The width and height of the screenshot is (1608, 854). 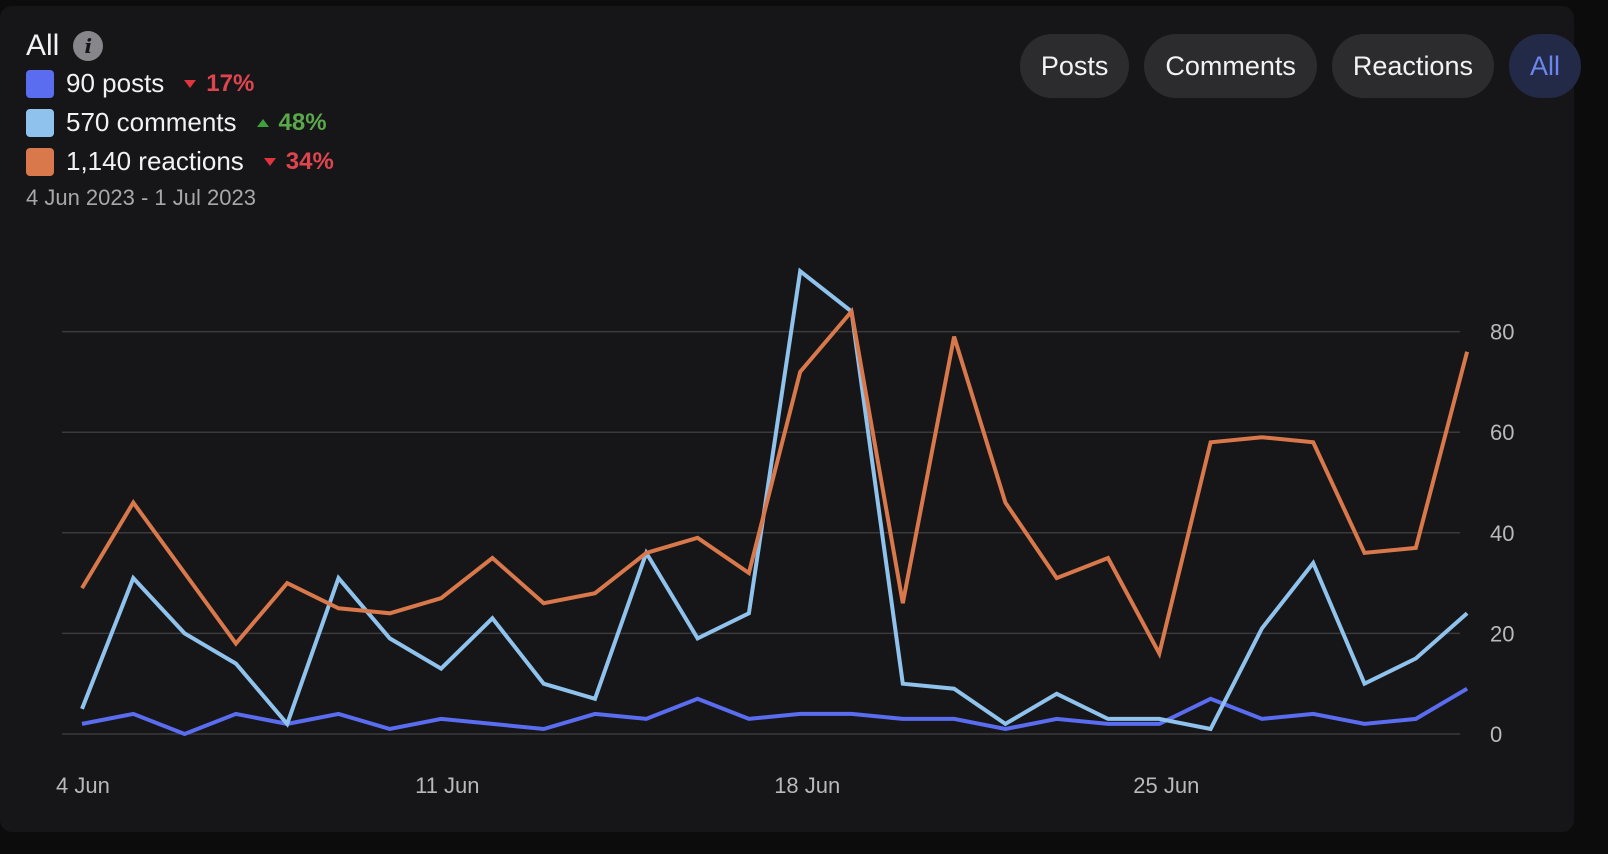 I want to click on tab-all: All, so click(x=1544, y=66).